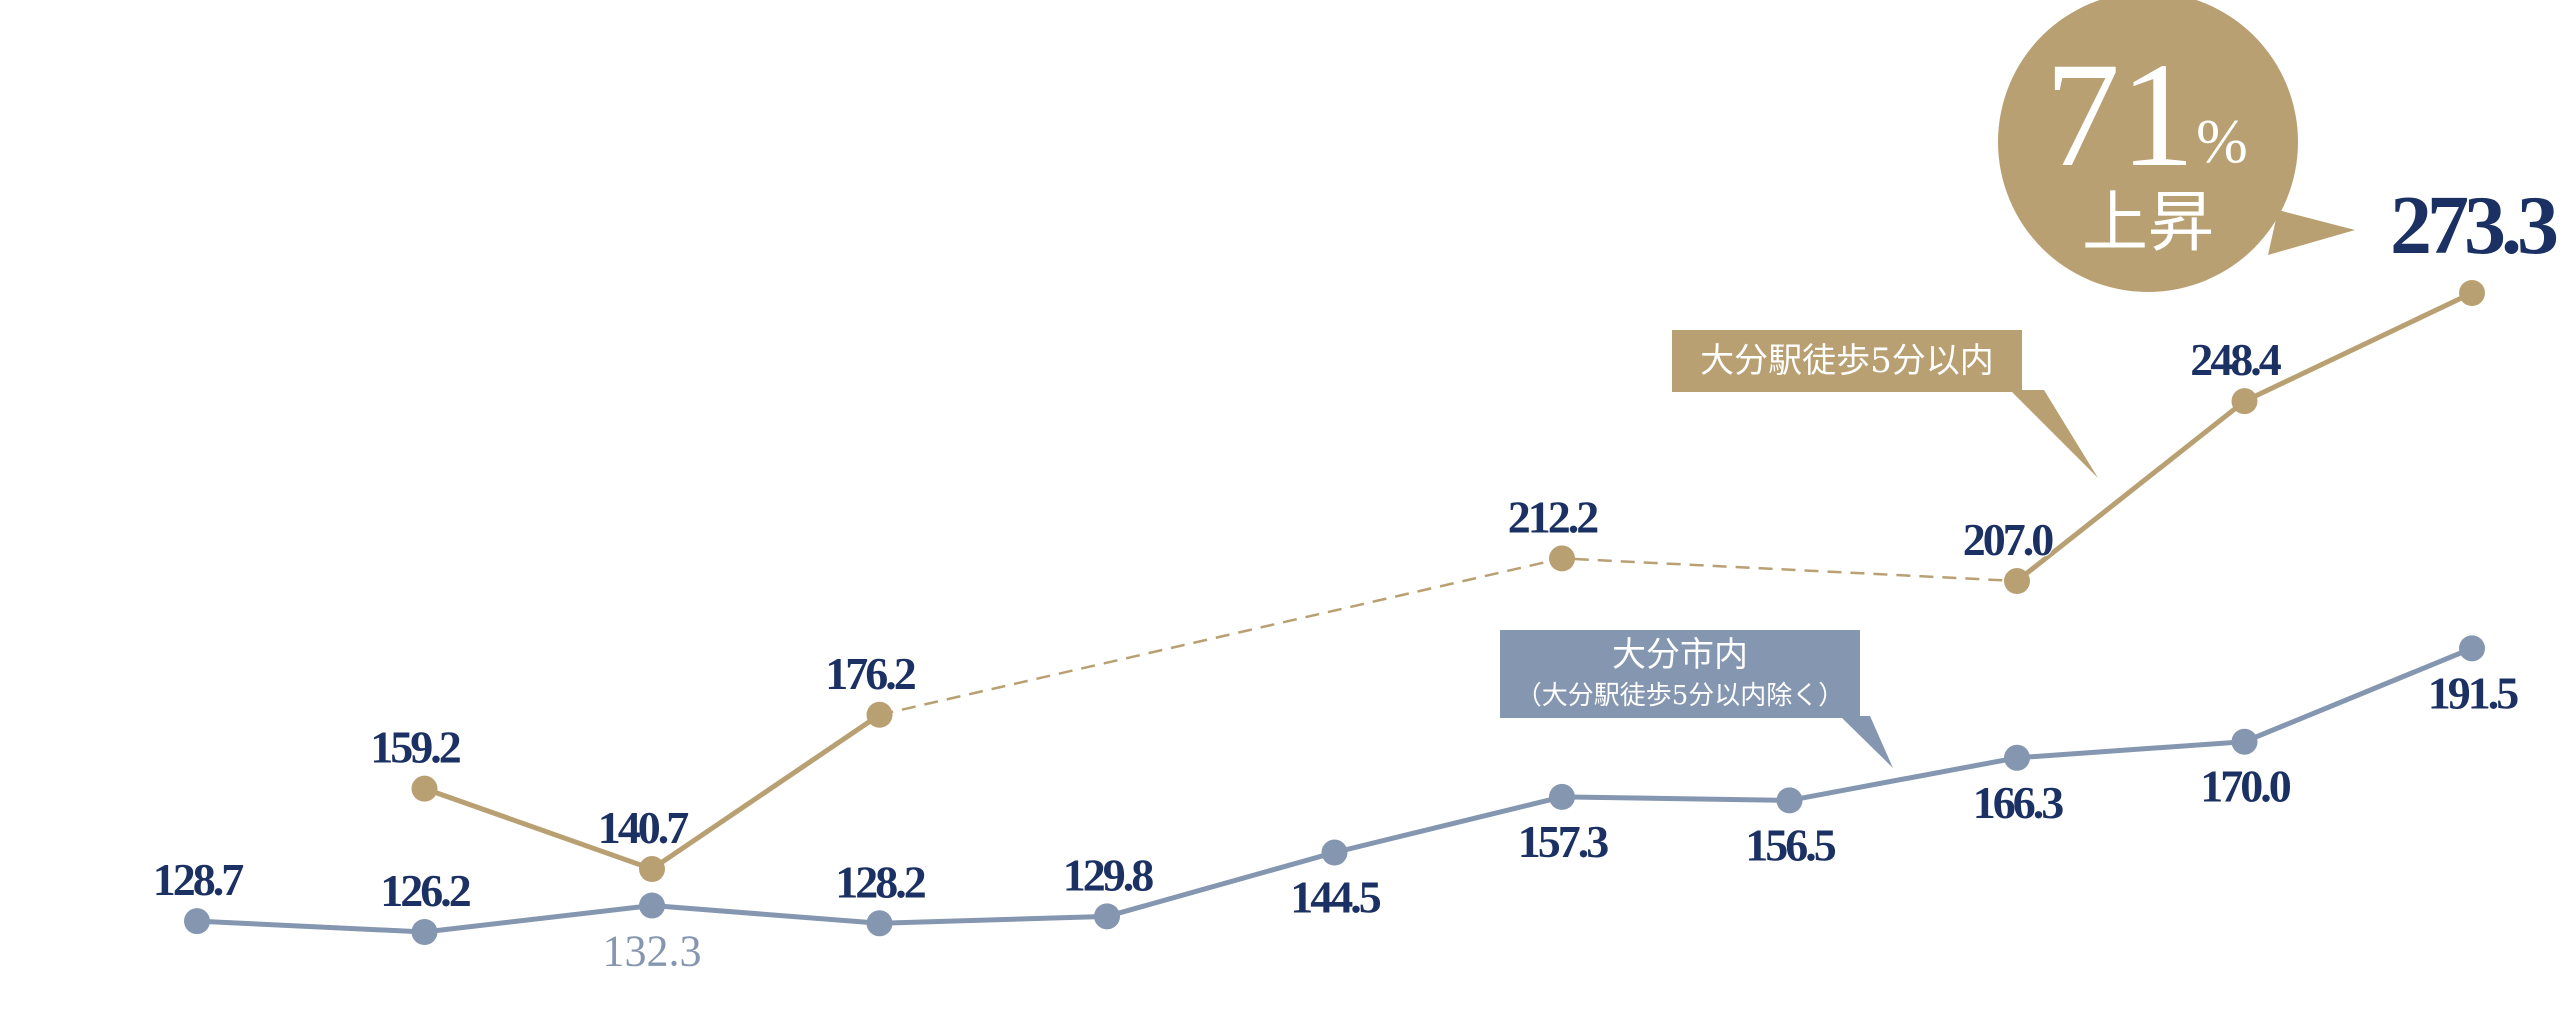 The height and width of the screenshot is (1019, 2569). I want to click on gold-series-data-label: 212.2, so click(1553, 516).